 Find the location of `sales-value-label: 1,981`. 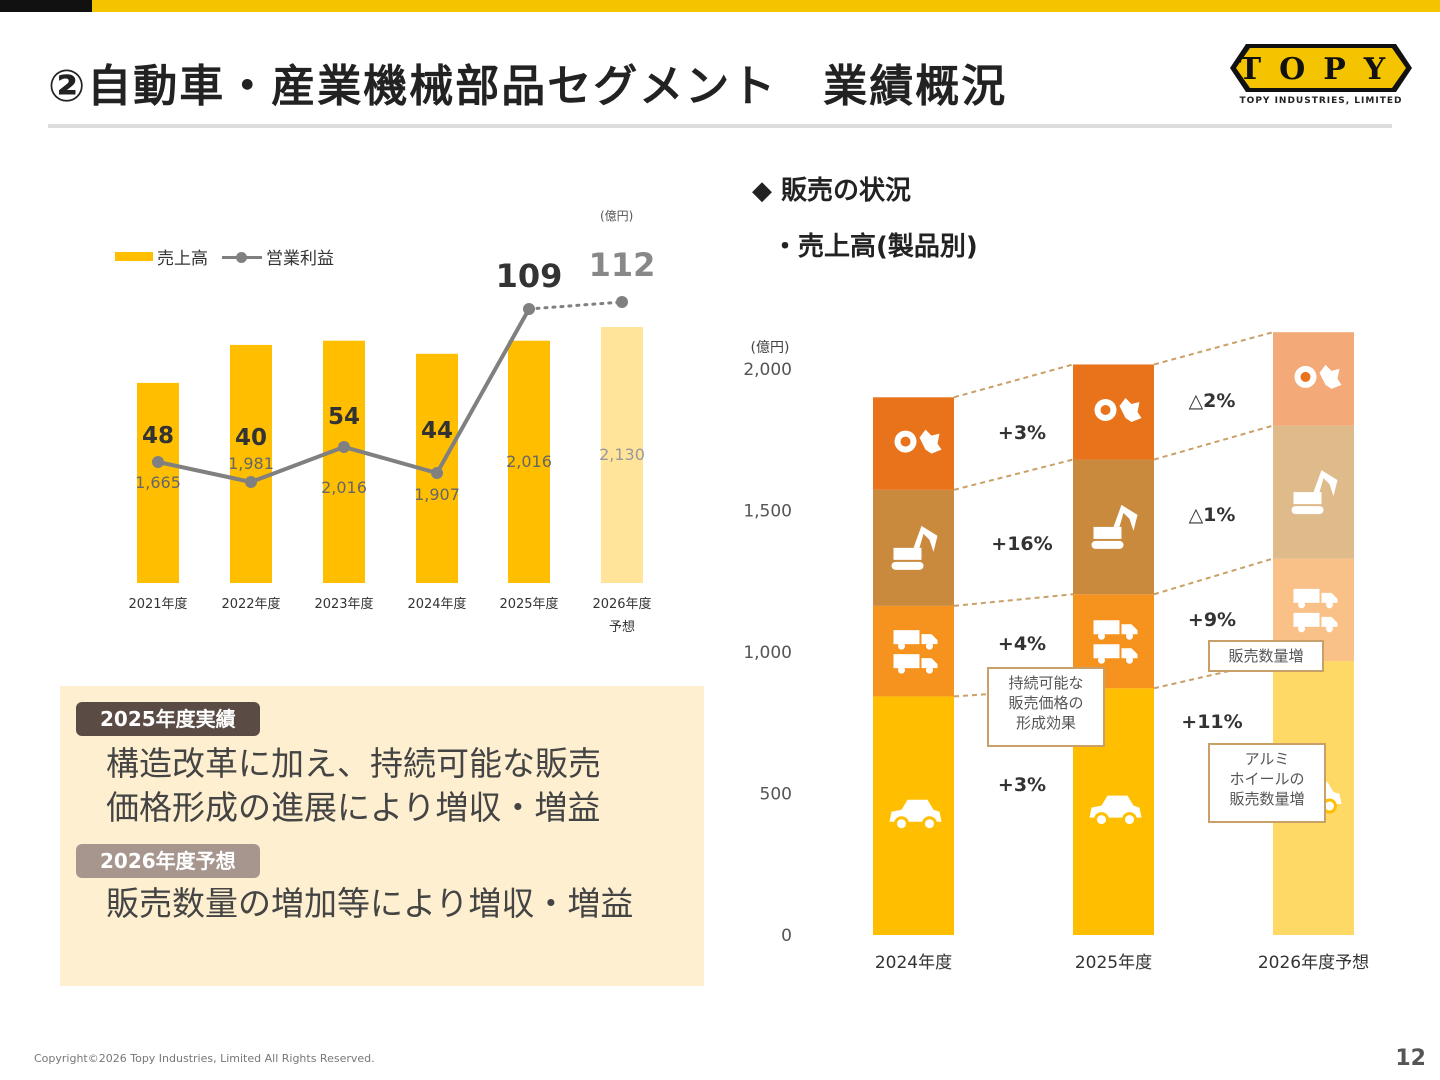

sales-value-label: 1,981 is located at coordinates (251, 463).